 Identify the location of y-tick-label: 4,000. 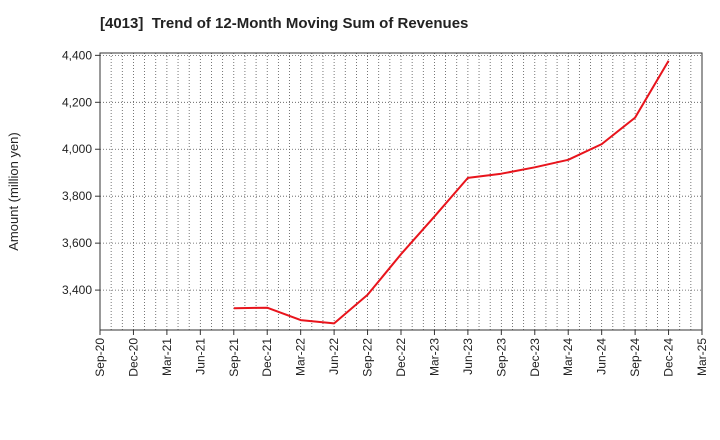
(77, 149).